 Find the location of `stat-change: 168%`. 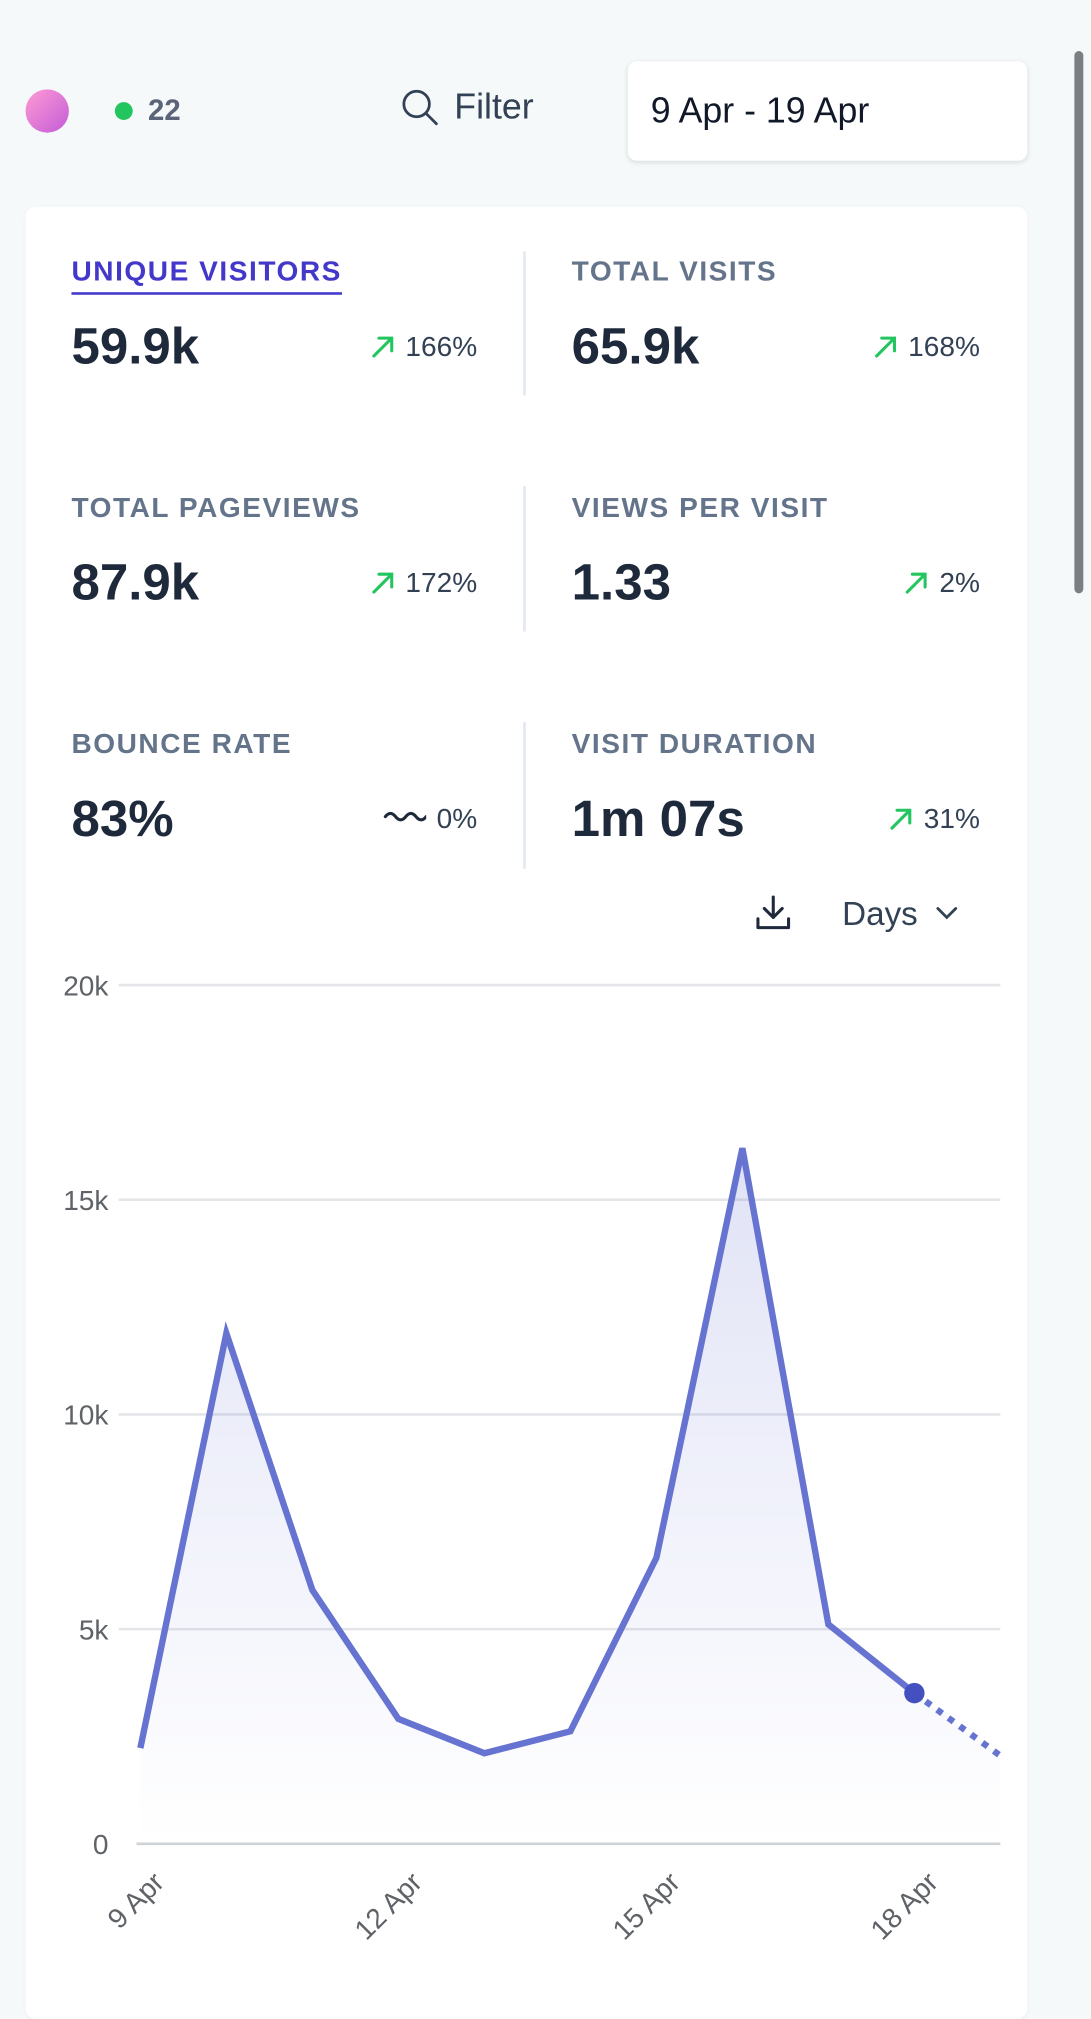

stat-change: 168% is located at coordinates (852, 346).